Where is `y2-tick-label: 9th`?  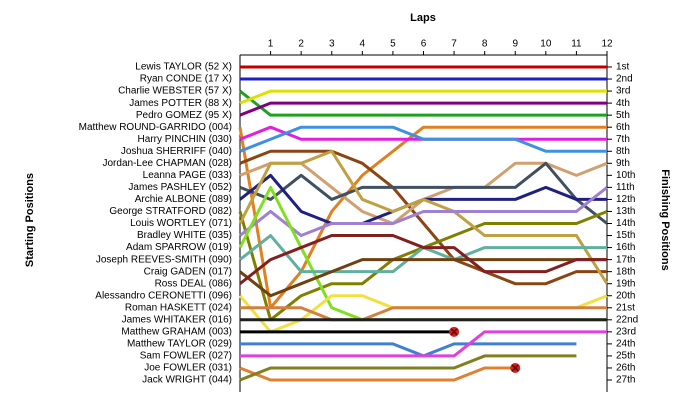 y2-tick-label: 9th is located at coordinates (623, 163).